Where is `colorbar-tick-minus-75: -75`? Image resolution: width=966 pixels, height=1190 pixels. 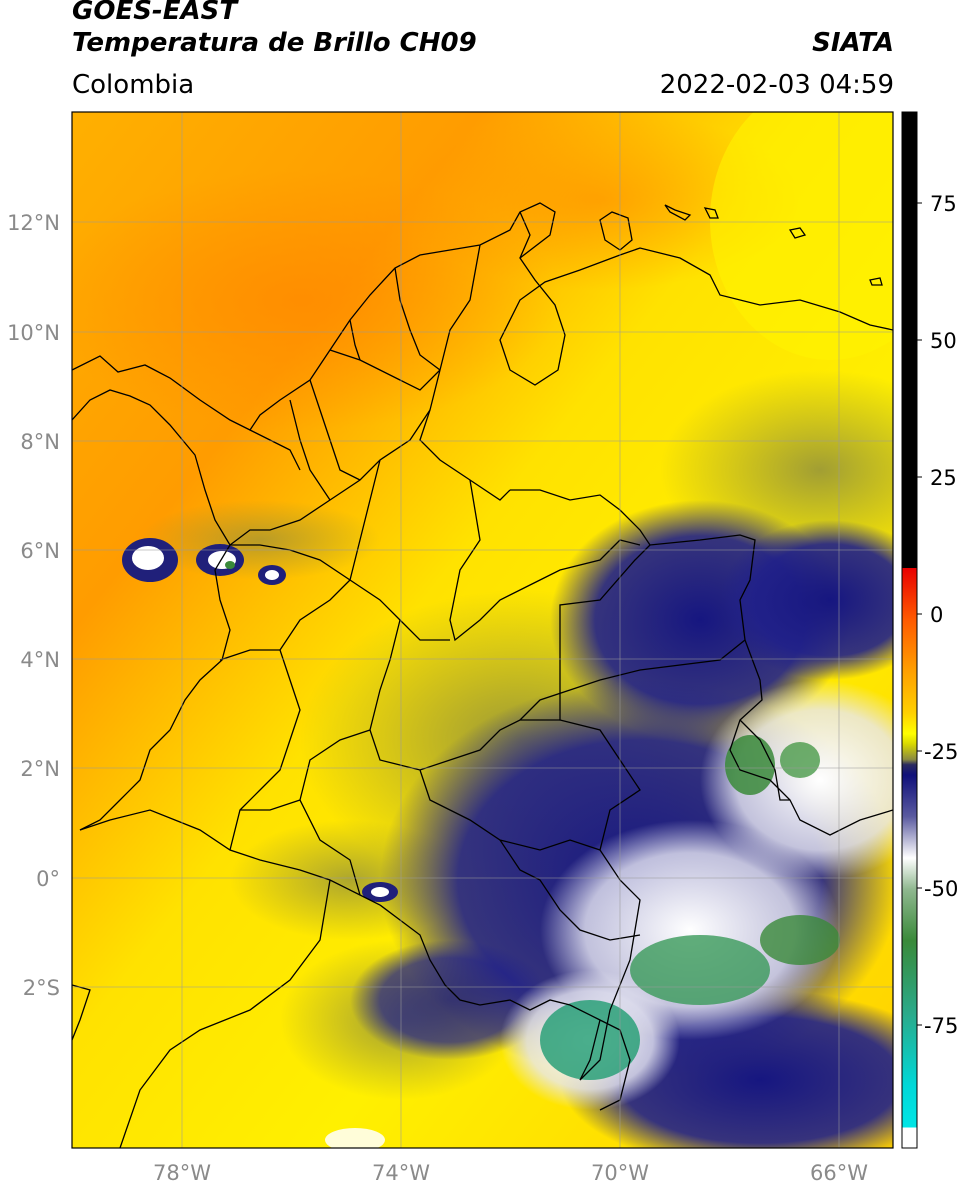
colorbar-tick-minus-75: -75 is located at coordinates (941, 1026).